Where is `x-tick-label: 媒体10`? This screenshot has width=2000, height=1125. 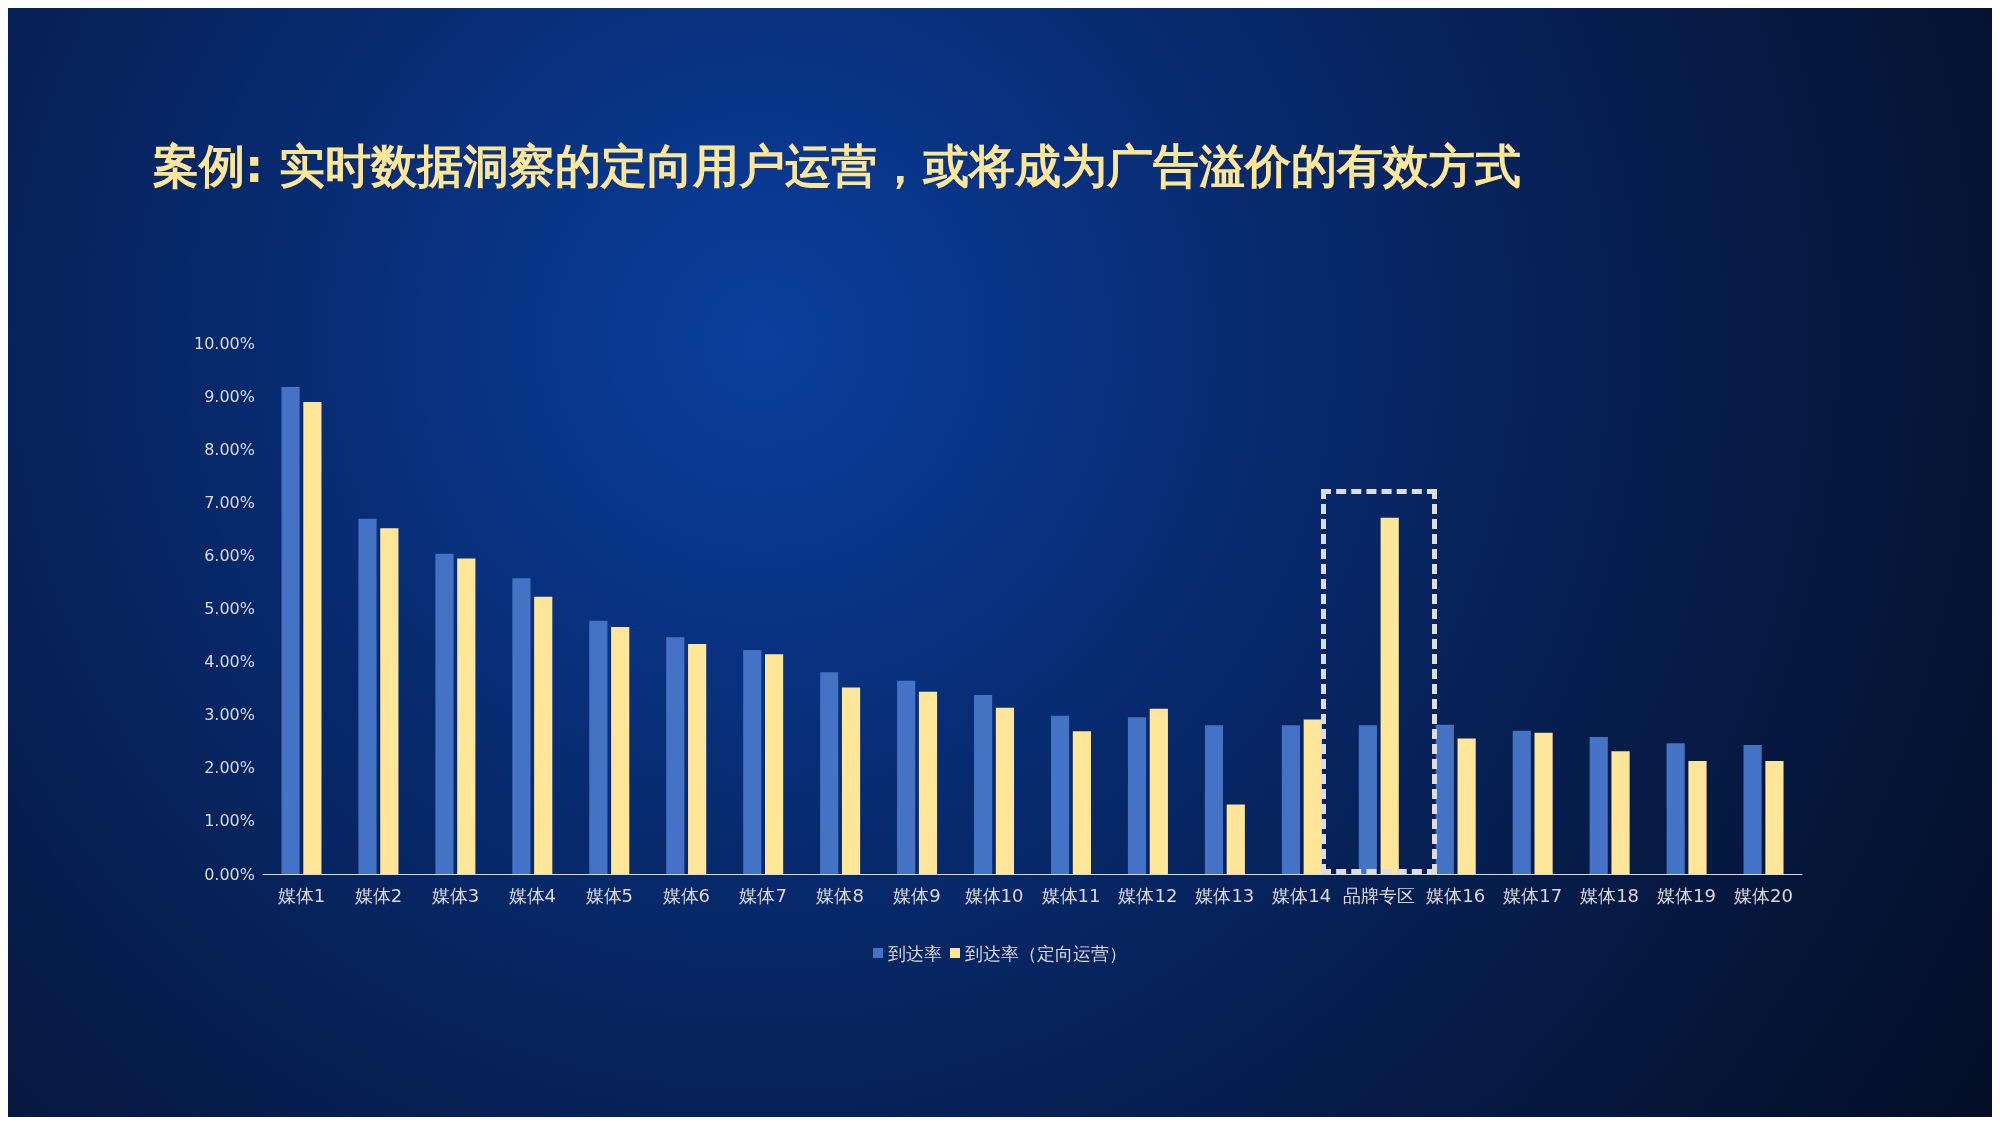
x-tick-label: 媒体10 is located at coordinates (994, 895).